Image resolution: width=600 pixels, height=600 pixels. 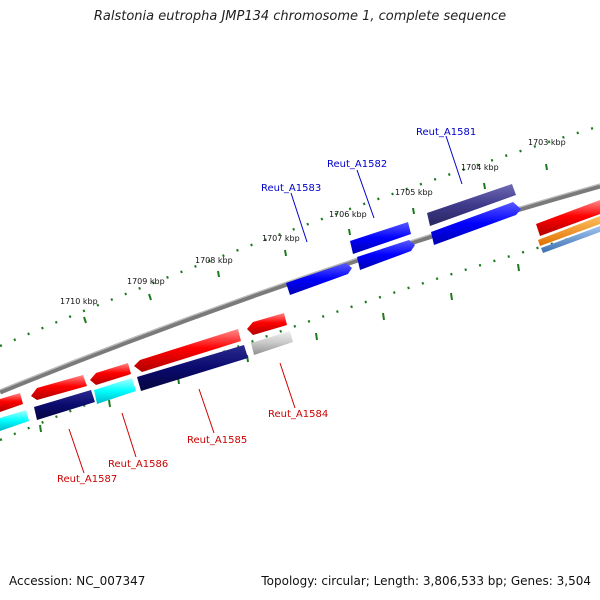 I want to click on gene-label-reut-a1582: Reut_A1582, so click(x=357, y=164).